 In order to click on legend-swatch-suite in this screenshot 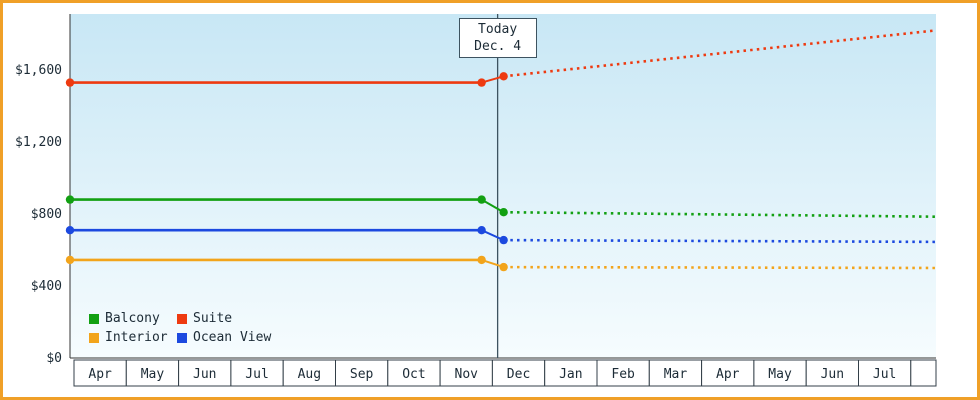, I will do `click(182, 318)`.